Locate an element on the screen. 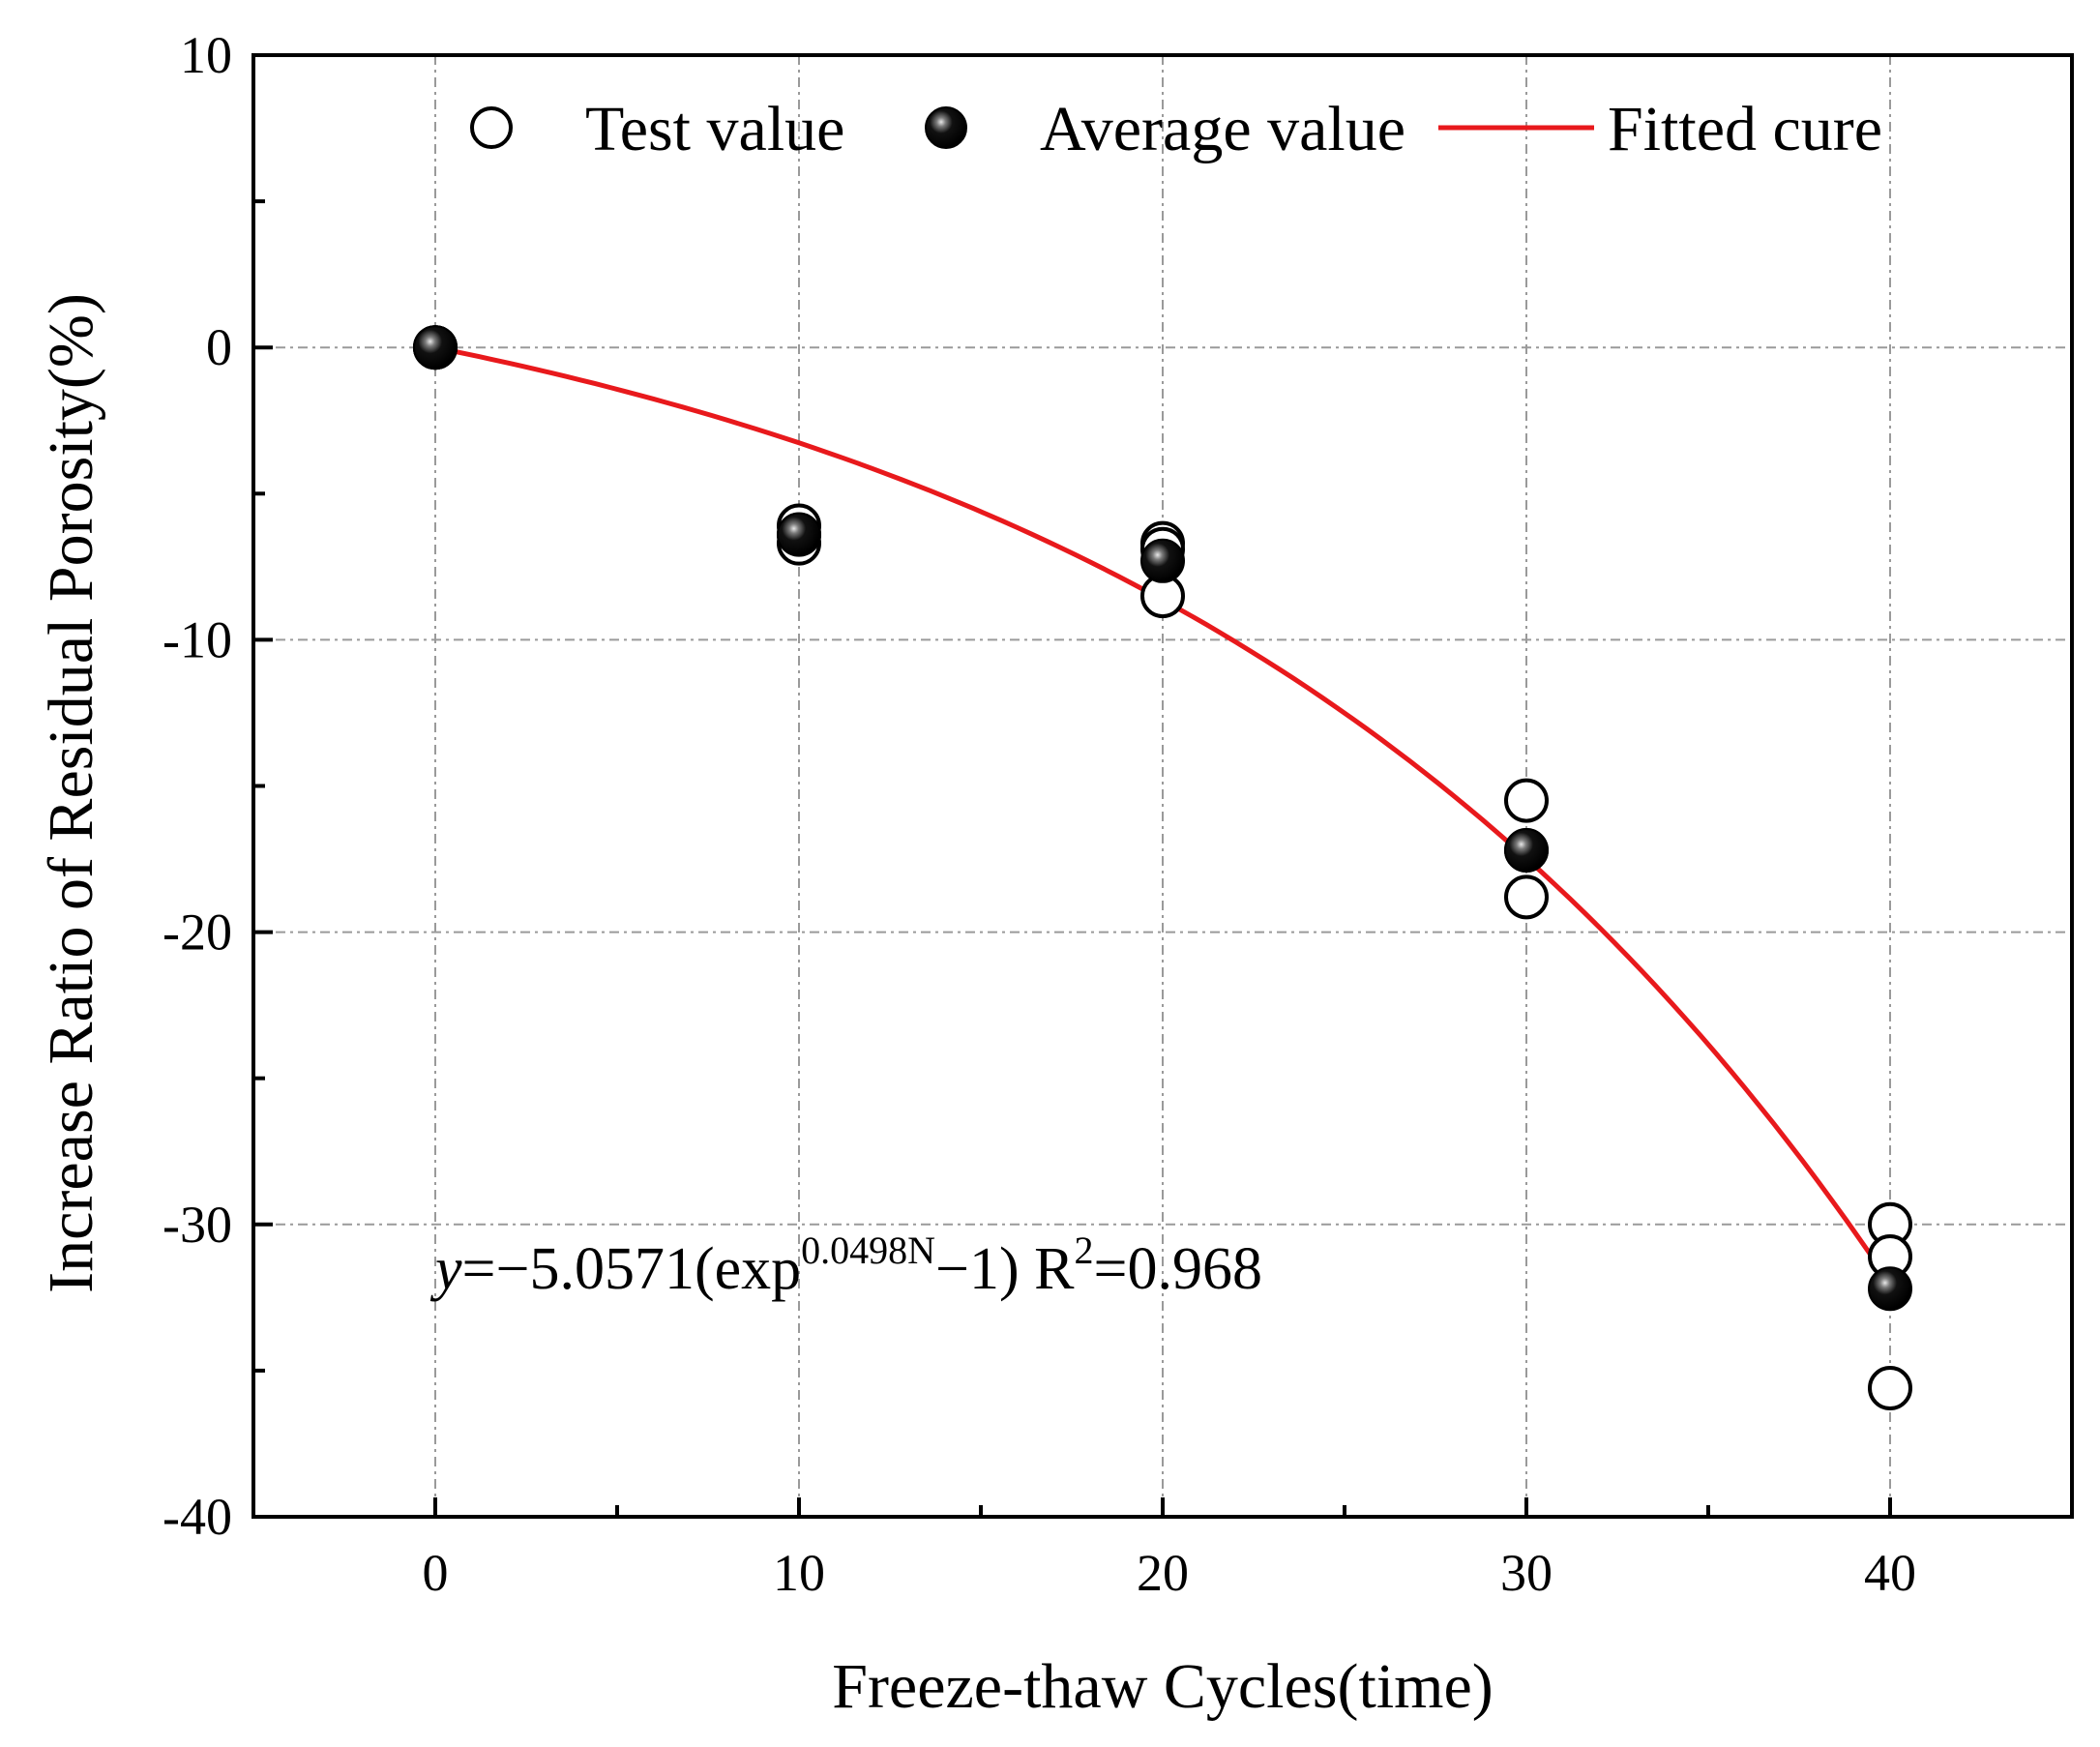 The width and height of the screenshot is (2100, 1747). y-tick-labels: 10 0 -10 -20 -30 -40 is located at coordinates (197, 786).